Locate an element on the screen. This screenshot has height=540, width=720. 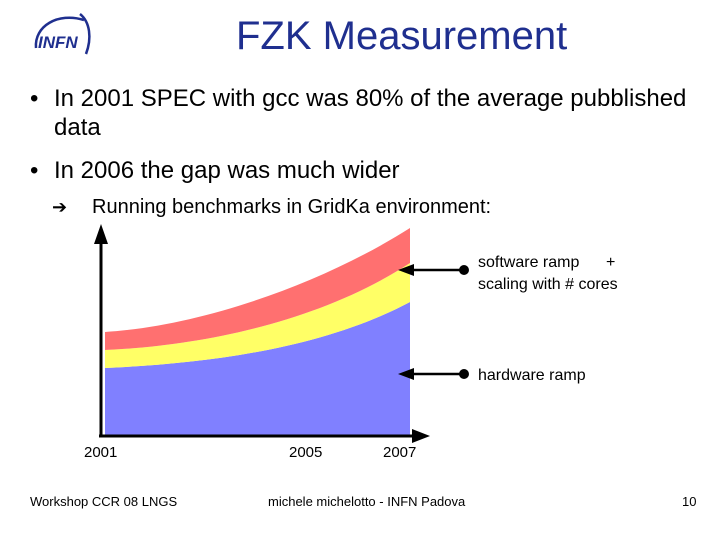
annotation-software-line2: scaling with # cores is located at coordinates (548, 284).